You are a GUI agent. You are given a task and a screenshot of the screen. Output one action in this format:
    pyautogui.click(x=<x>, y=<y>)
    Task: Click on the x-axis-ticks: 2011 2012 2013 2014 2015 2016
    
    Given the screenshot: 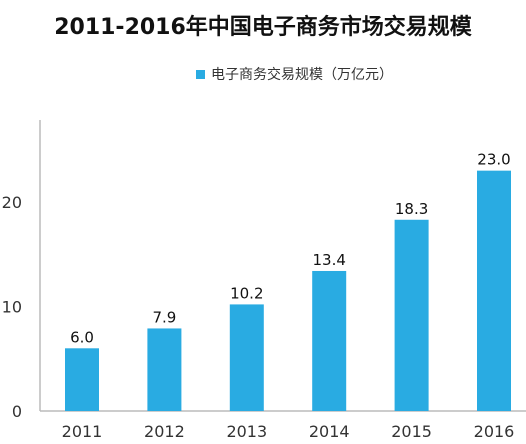 What is the action you would take?
    pyautogui.click(x=288, y=431)
    